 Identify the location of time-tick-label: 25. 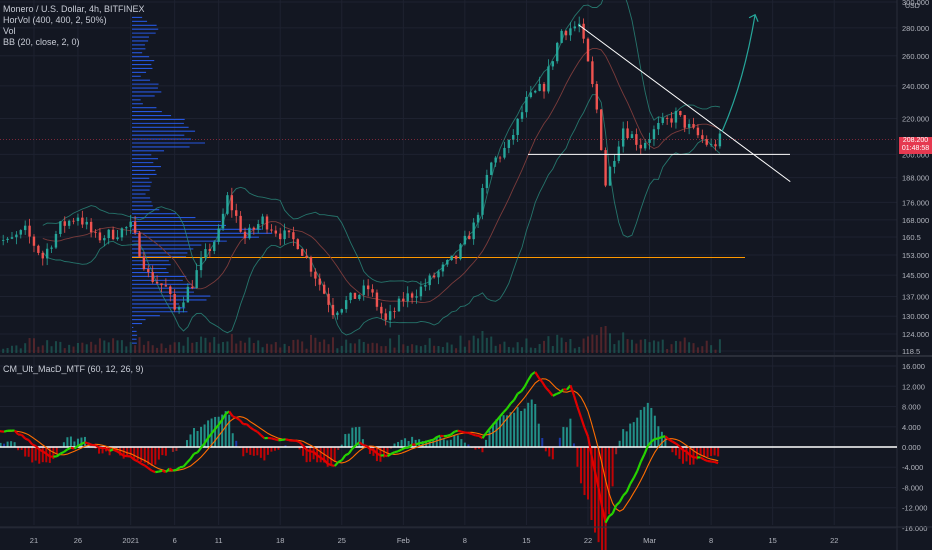
(342, 540).